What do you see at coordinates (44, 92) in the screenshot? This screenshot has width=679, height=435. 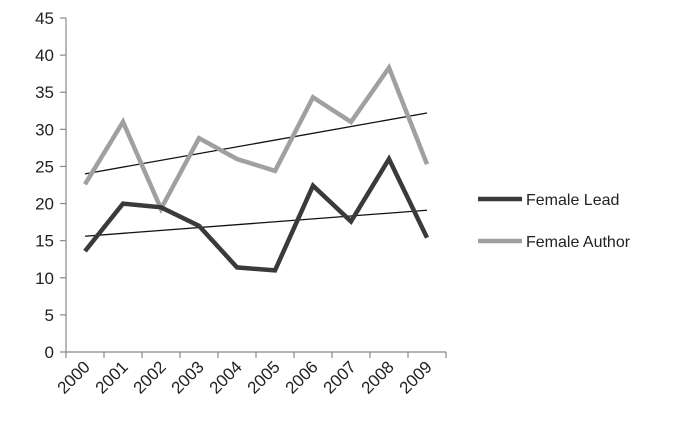 I see `y-tick-label: 35` at bounding box center [44, 92].